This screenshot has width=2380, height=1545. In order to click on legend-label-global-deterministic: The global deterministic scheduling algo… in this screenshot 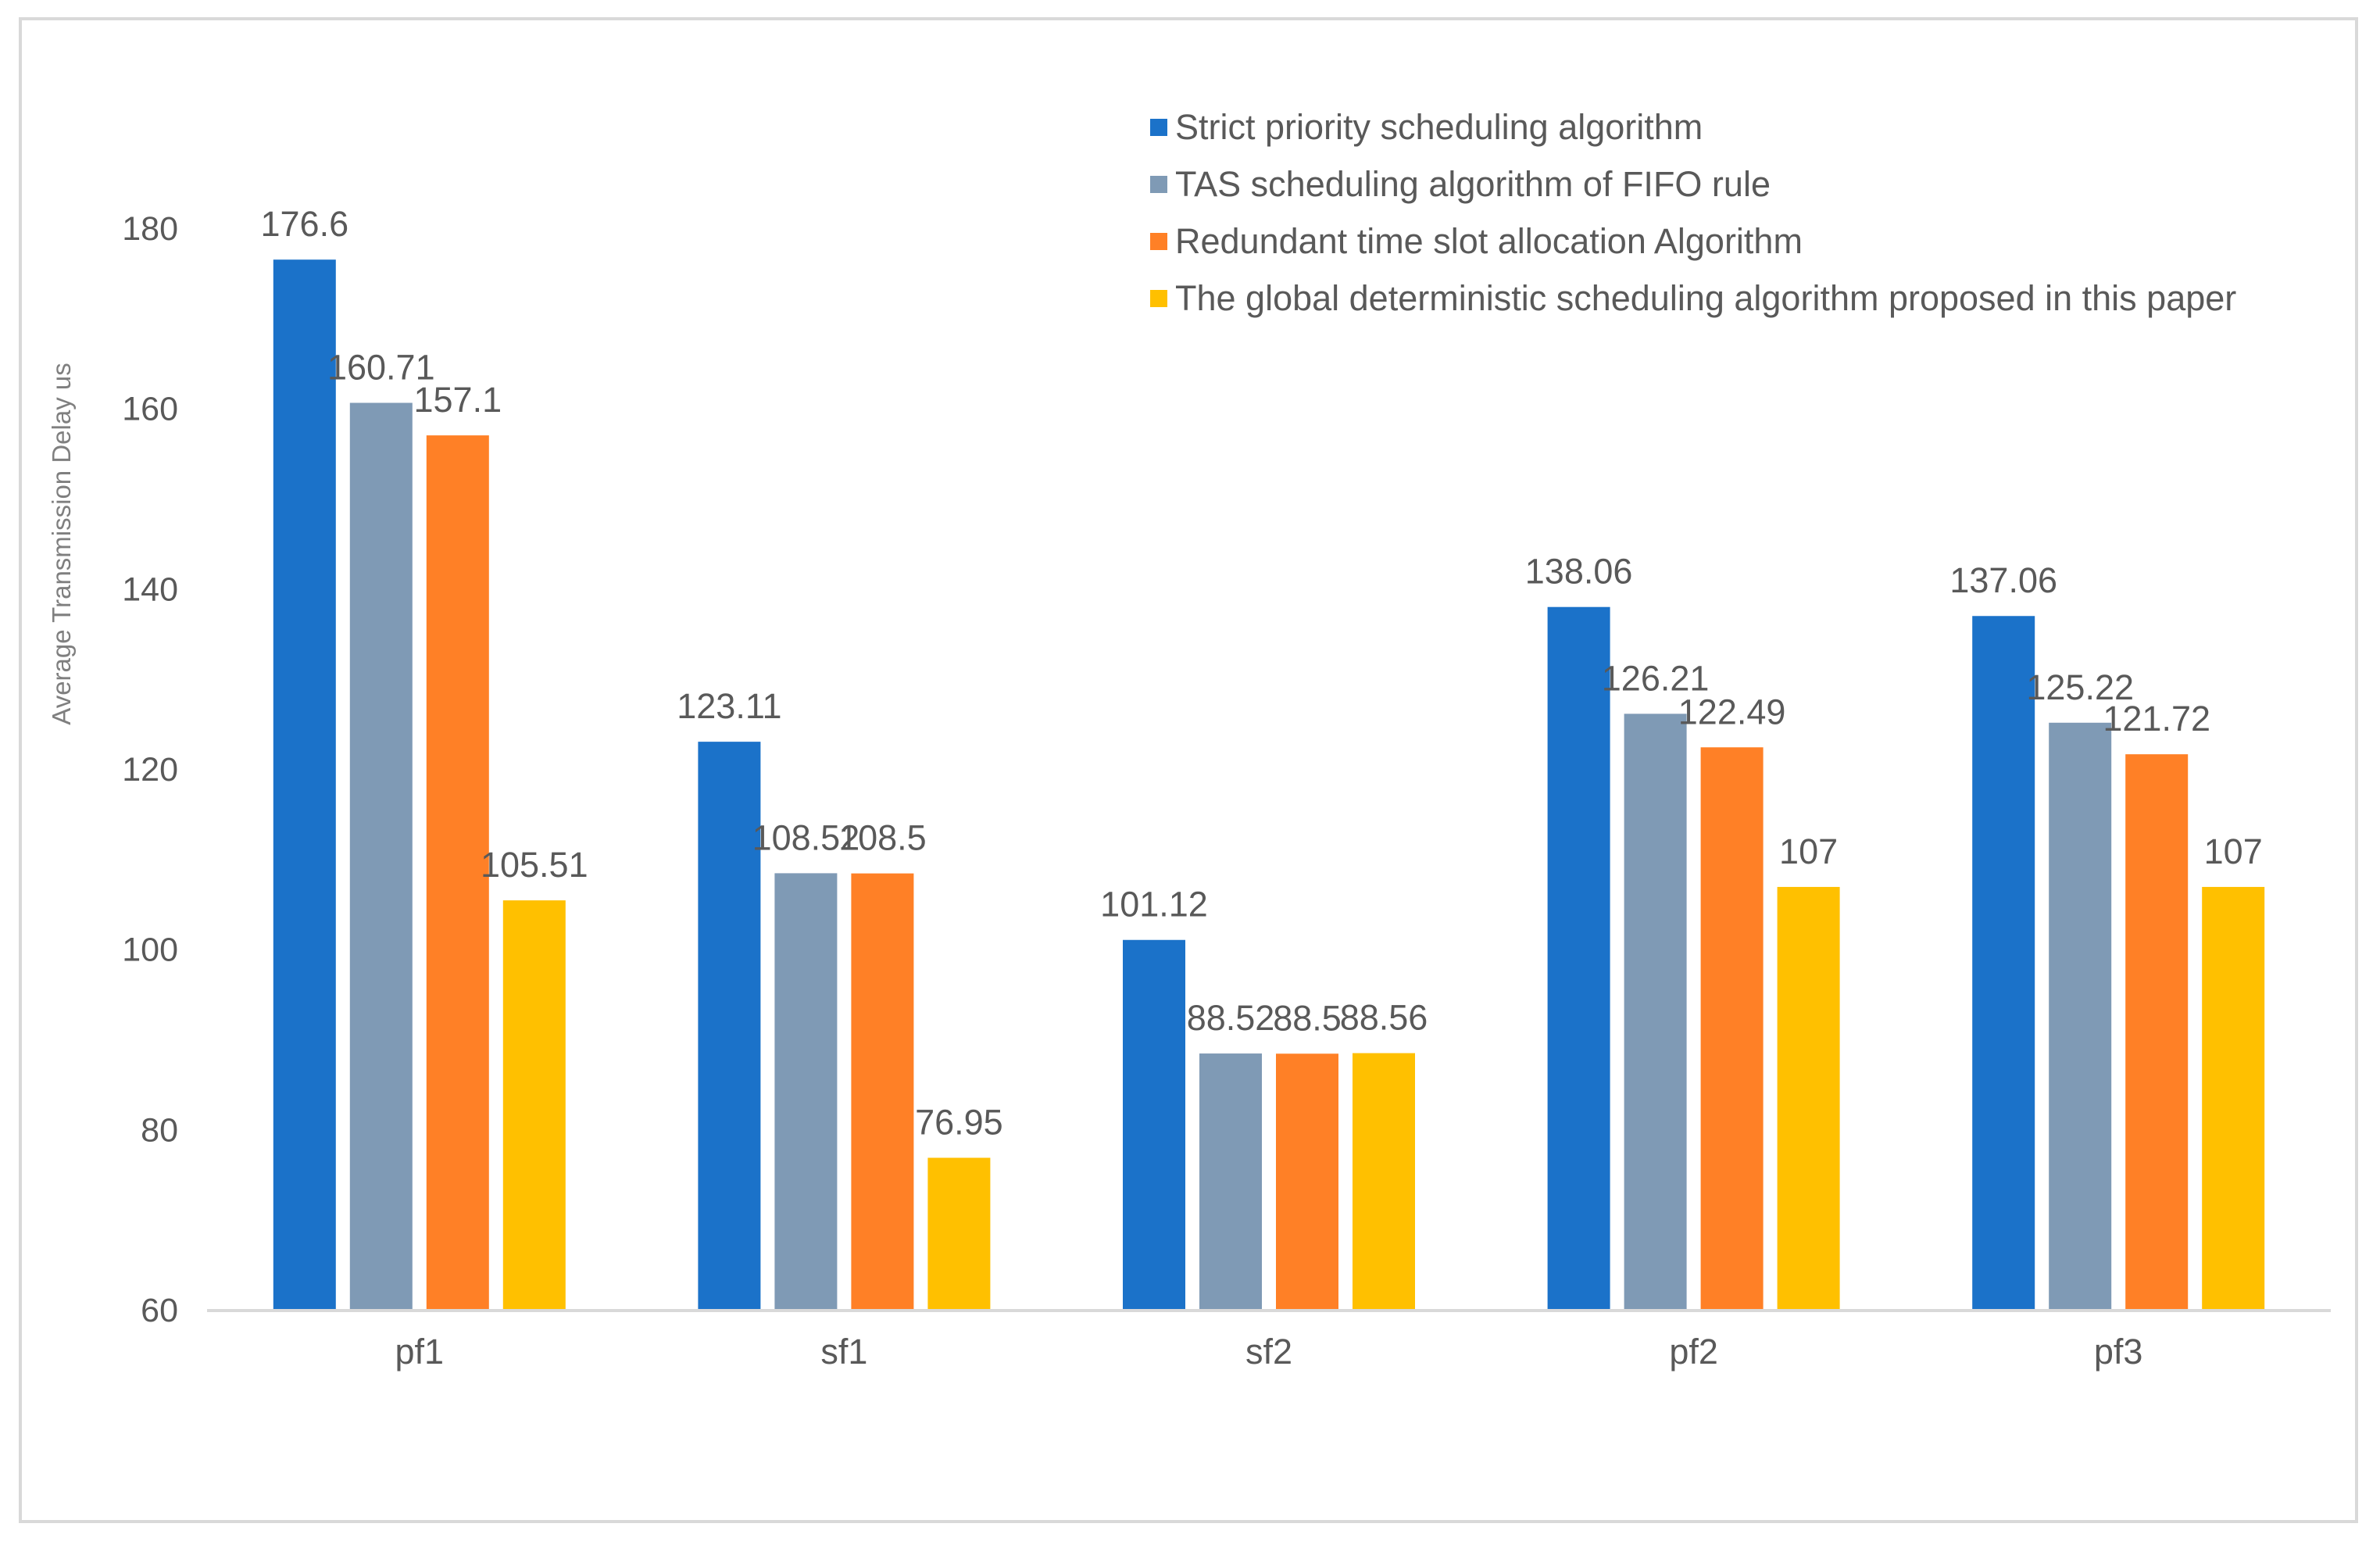, I will do `click(1706, 297)`.